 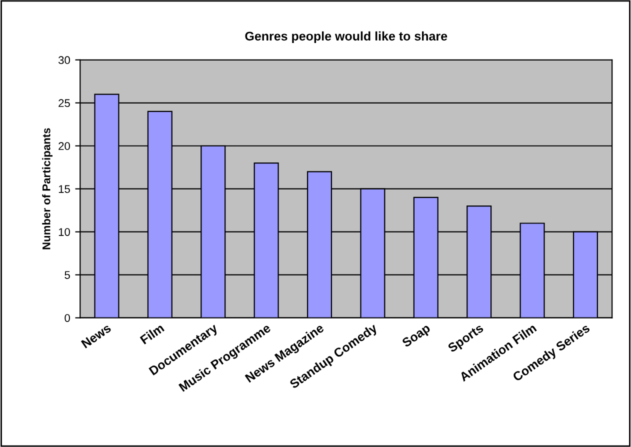 What do you see at coordinates (64, 60) in the screenshot?
I see `y-tick-label: 30` at bounding box center [64, 60].